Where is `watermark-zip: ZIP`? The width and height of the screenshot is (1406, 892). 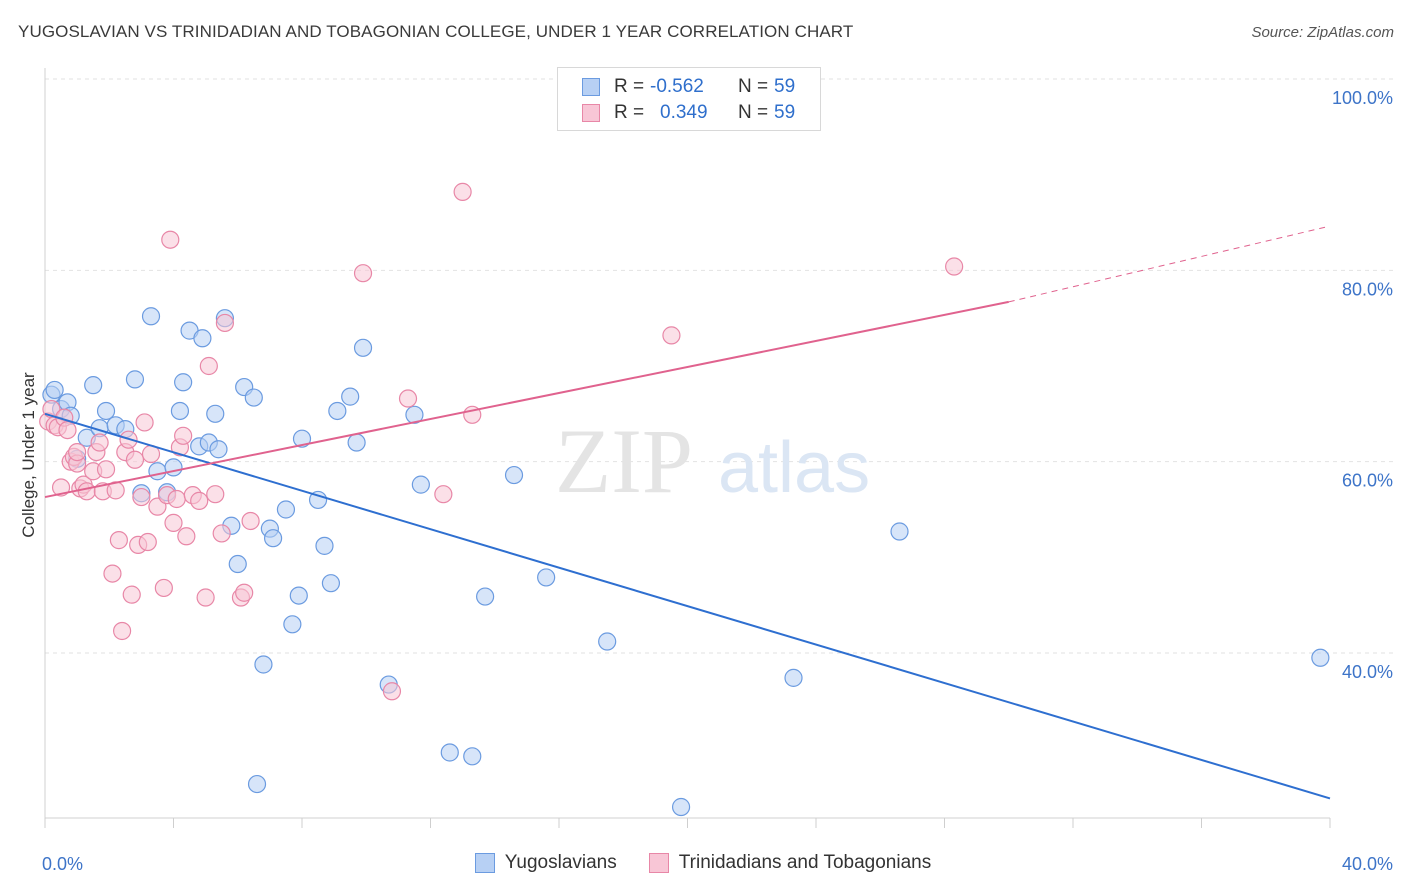
watermark-zip: ZIP is located at coordinates (624, 461).